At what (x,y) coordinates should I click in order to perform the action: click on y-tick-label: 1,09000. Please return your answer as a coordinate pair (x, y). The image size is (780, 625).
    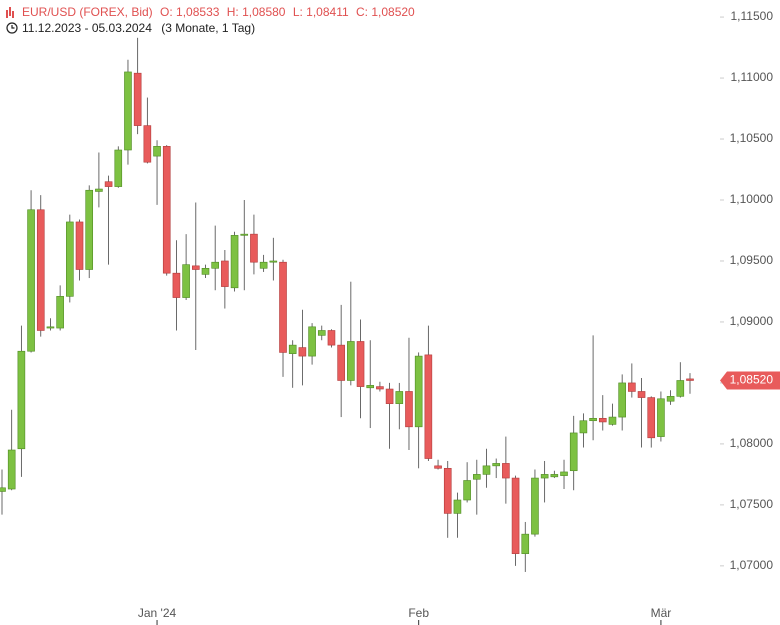
    Looking at the image, I should click on (752, 321).